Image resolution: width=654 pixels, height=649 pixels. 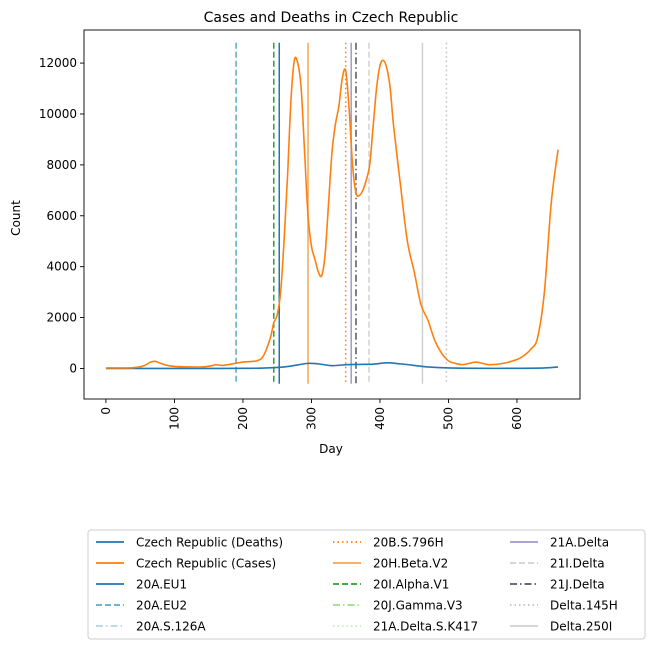 What do you see at coordinates (418, 606) in the screenshot?
I see `legend-label: 20J.Gamma.V3` at bounding box center [418, 606].